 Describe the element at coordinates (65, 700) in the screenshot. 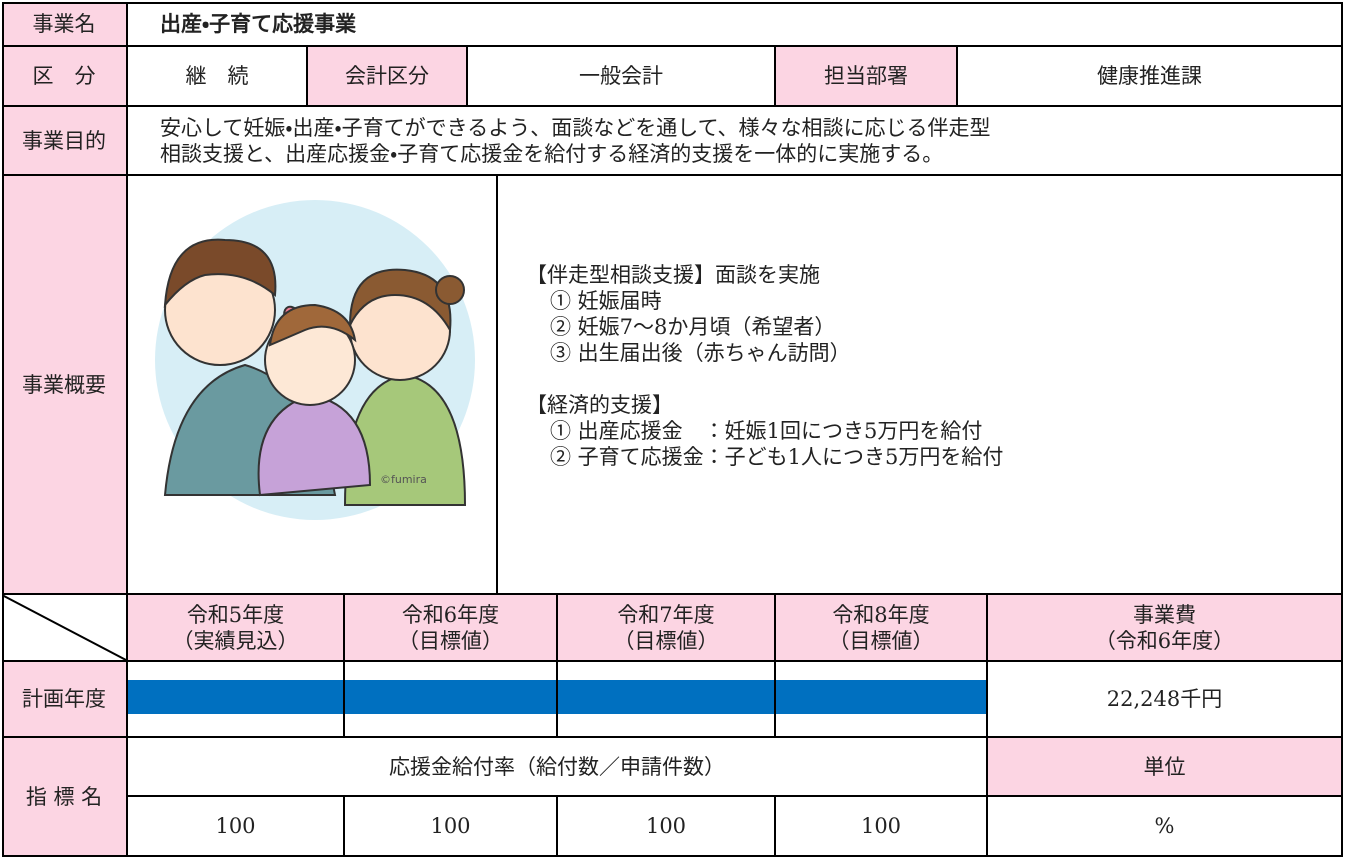

I see `label-cell: 計画年度` at that location.